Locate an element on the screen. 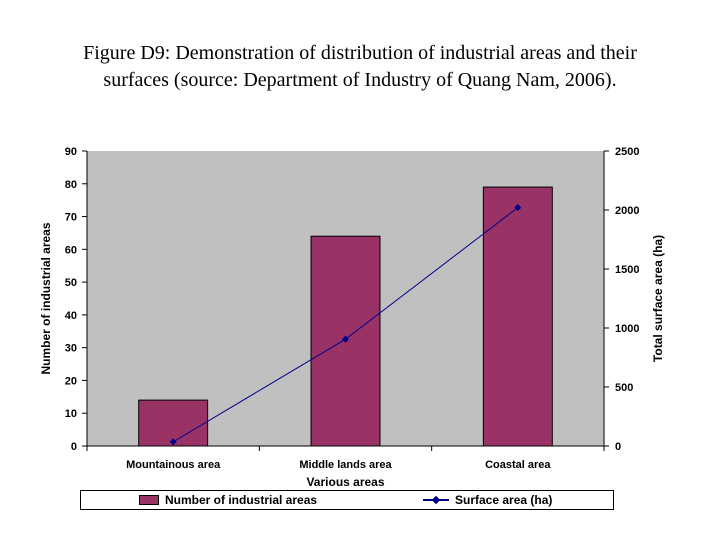  y2-tick-label: 2000 is located at coordinates (627, 211).